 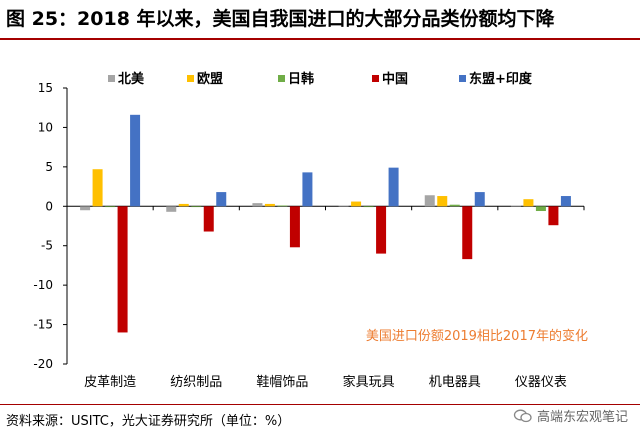 What do you see at coordinates (320, 79) in the screenshot?
I see `legend: 北美 欧盟 日韩 中国 东盟+印度` at bounding box center [320, 79].